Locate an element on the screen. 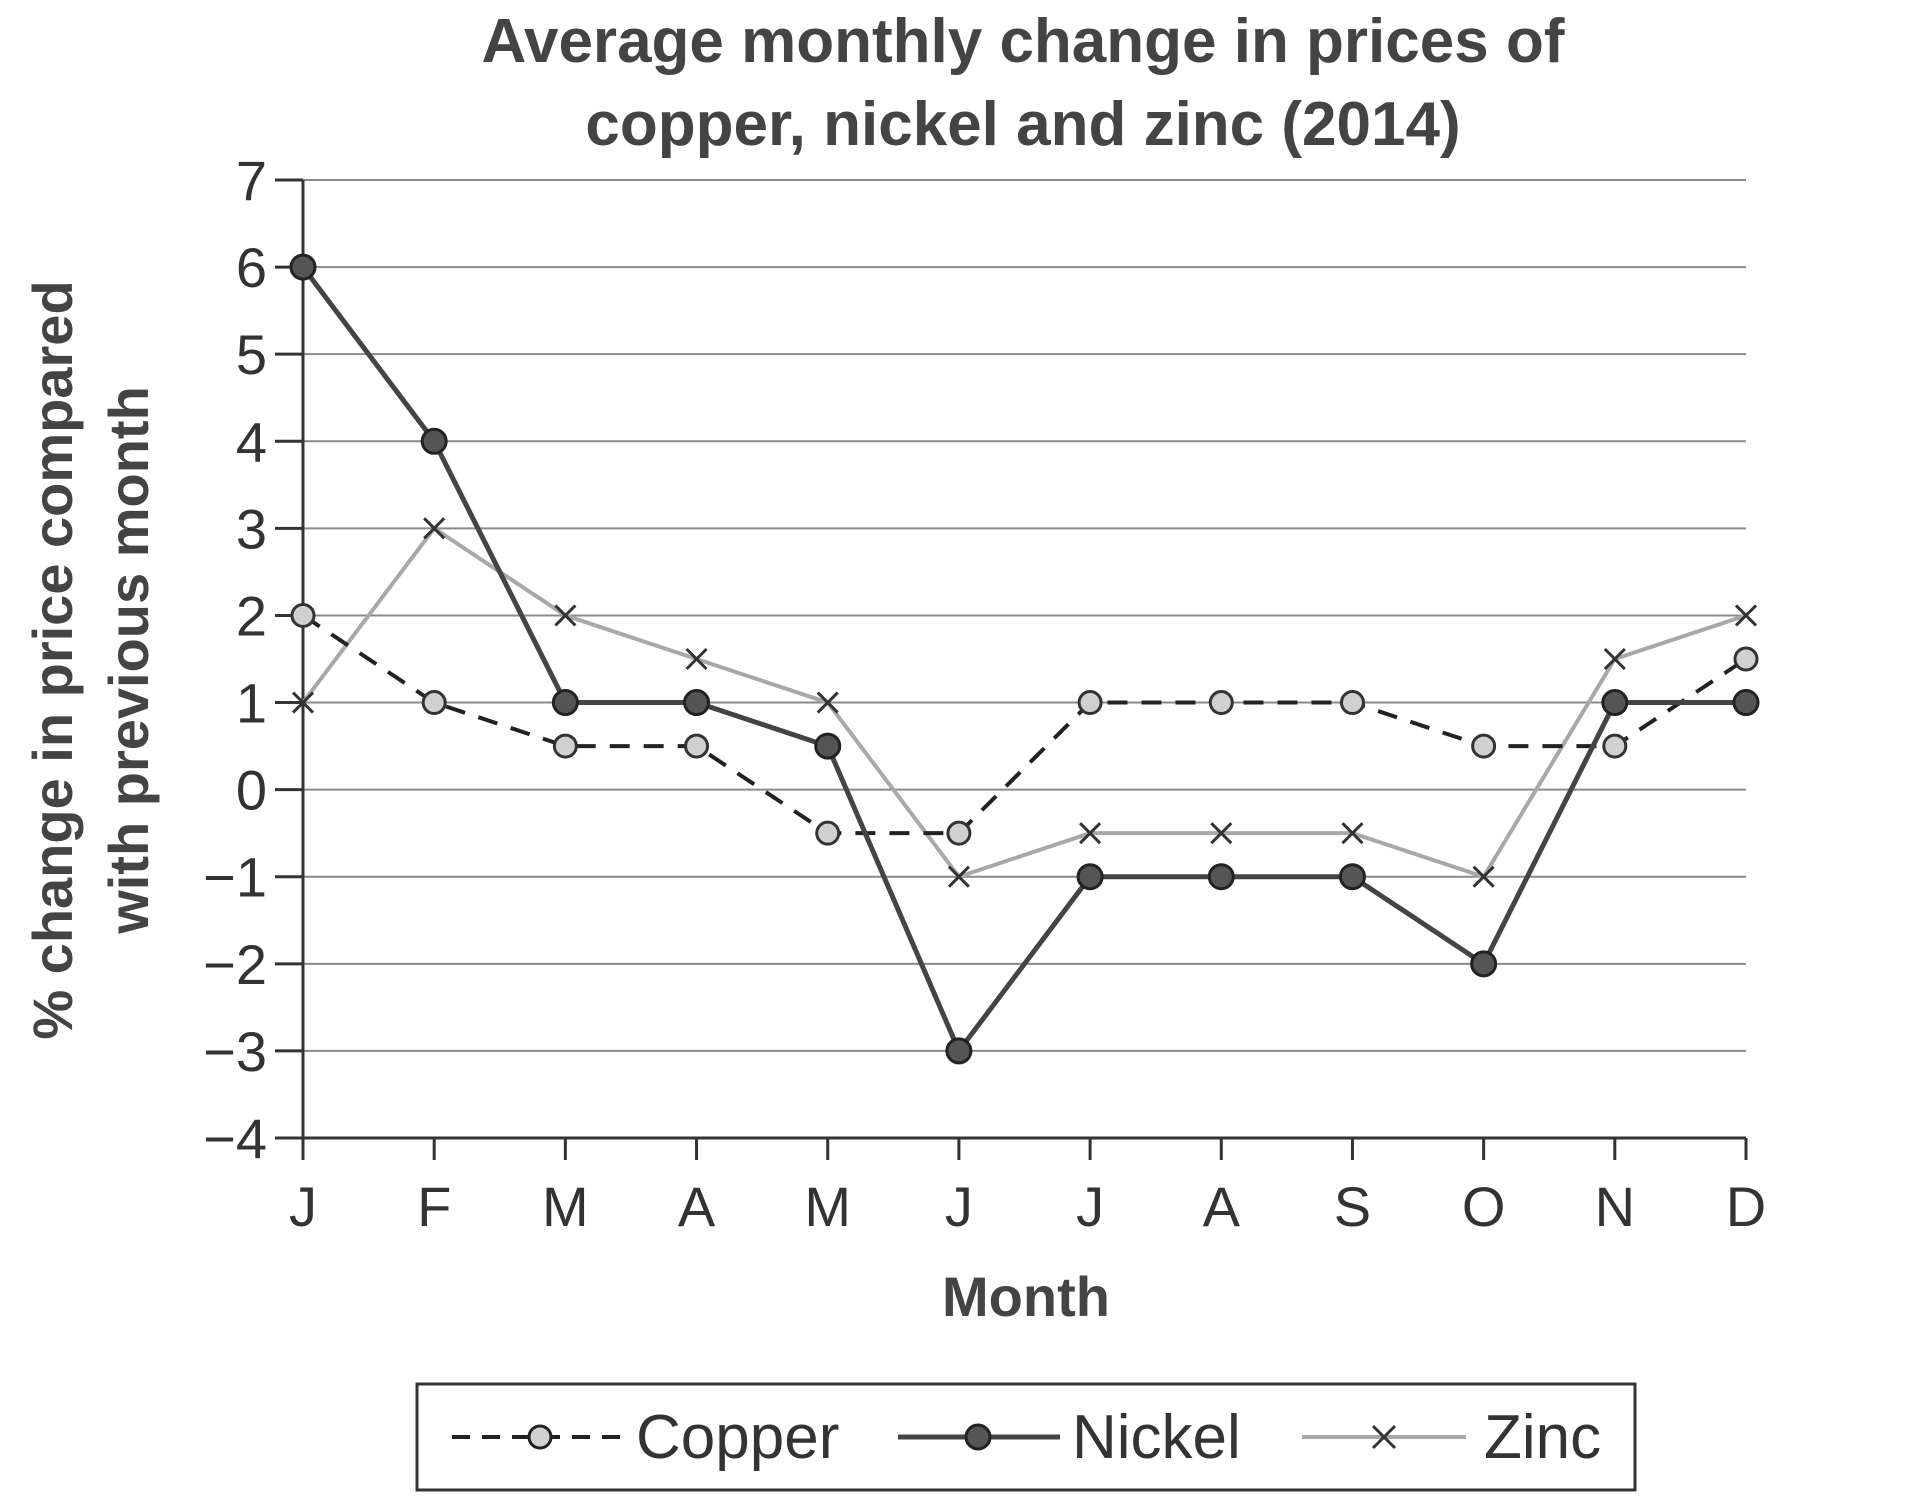 The width and height of the screenshot is (1920, 1501). y-tick-label: −1 is located at coordinates (235, 877).